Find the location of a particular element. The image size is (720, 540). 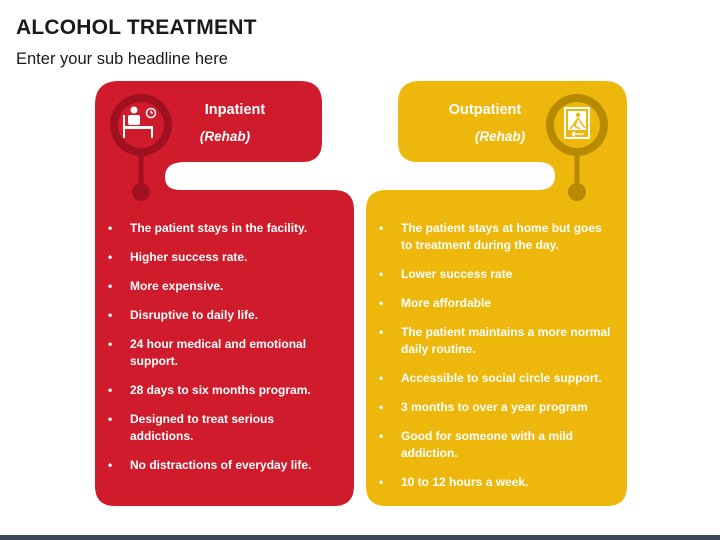

page-subtitle: Enter your sub headline here is located at coordinates (122, 59).